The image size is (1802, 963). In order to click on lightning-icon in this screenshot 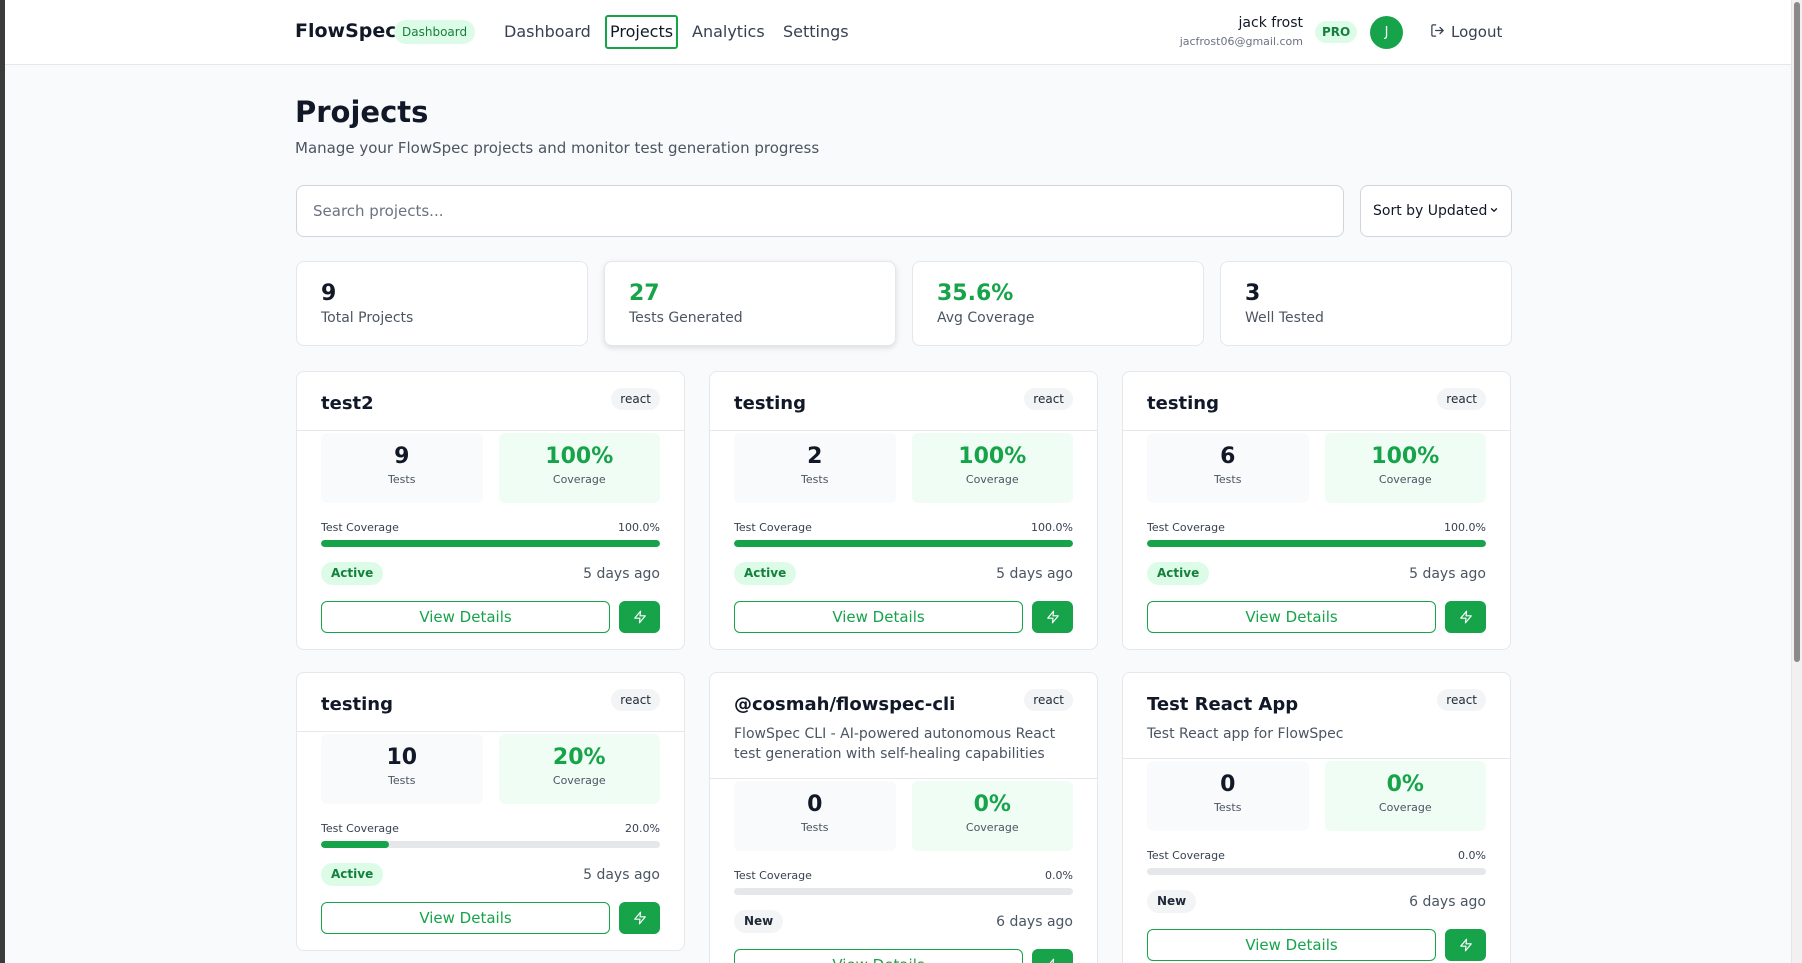, I will do `click(640, 617)`.